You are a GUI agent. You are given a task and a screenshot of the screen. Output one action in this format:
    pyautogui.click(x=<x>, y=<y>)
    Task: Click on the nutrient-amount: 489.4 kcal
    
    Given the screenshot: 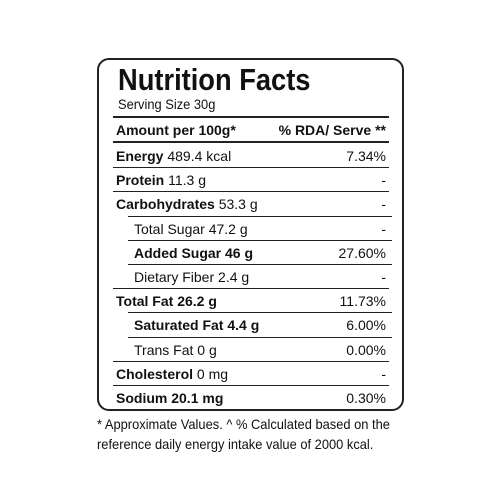 What is the action you would take?
    pyautogui.click(x=199, y=156)
    